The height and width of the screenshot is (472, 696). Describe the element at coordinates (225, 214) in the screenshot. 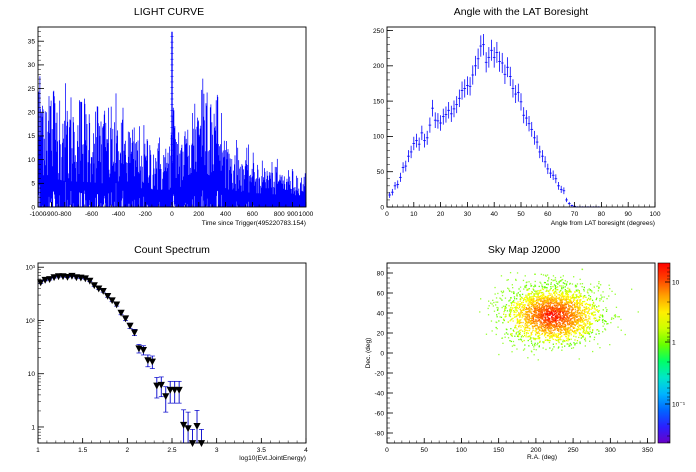

I see `light-curve-xtick-label: 400` at that location.